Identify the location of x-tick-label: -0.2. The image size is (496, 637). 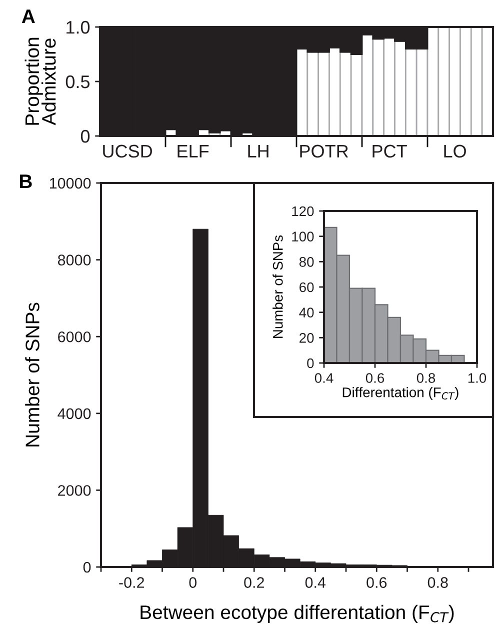
(131, 582).